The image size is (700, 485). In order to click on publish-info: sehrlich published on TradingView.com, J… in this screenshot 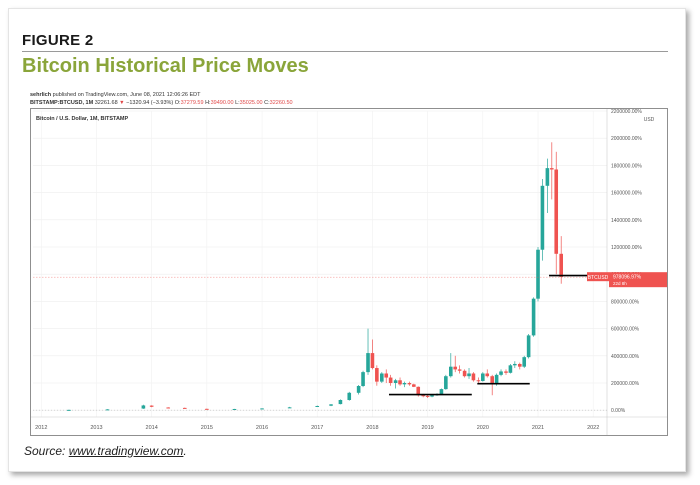, I will do `click(115, 95)`.